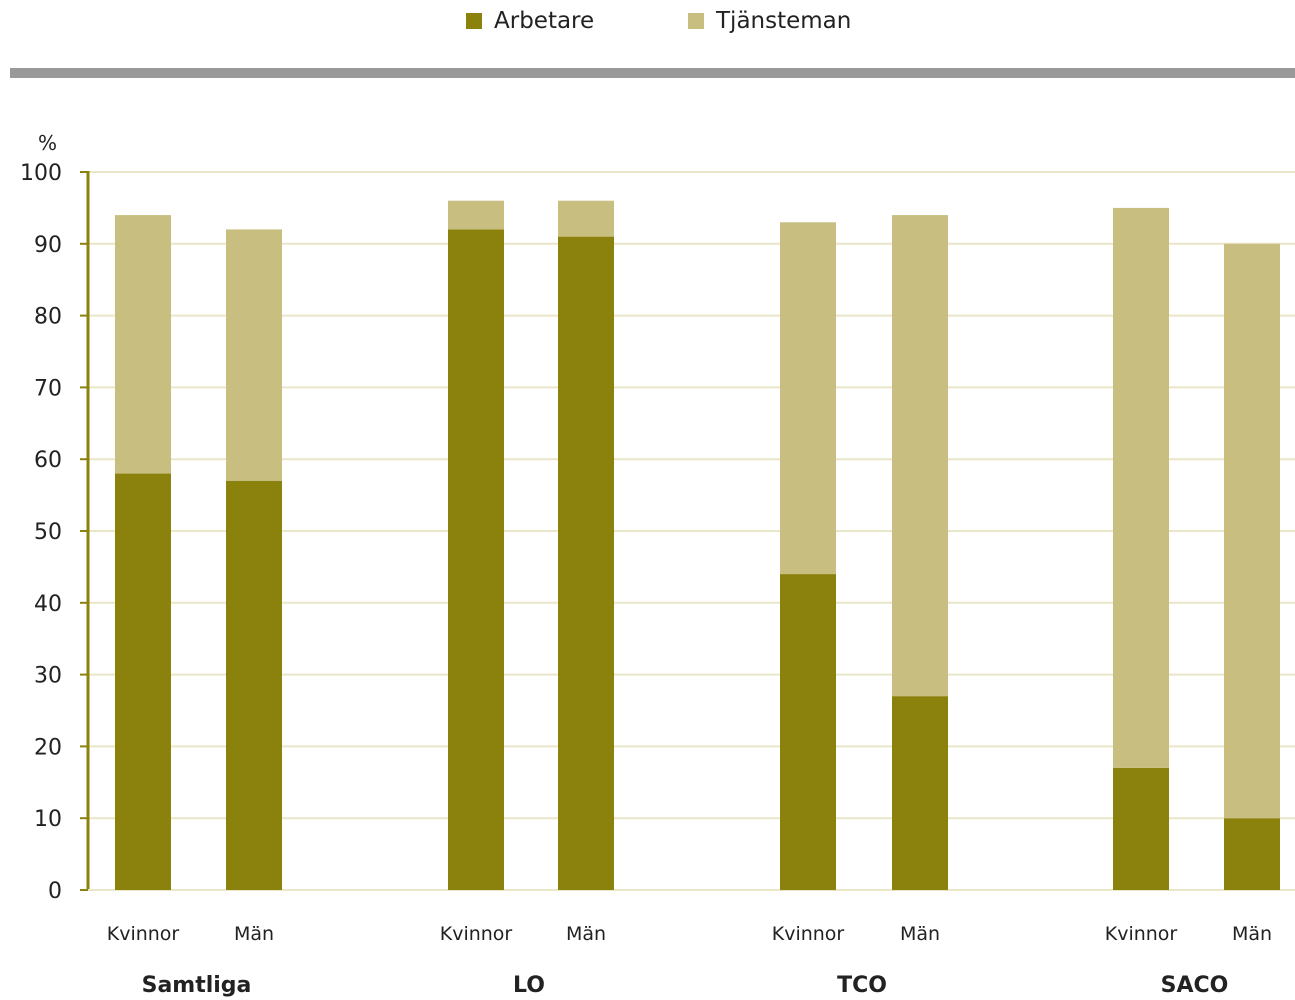 The height and width of the screenshot is (1000, 1295). Describe the element at coordinates (48, 317) in the screenshot. I see `y-tick-label: 80` at that location.